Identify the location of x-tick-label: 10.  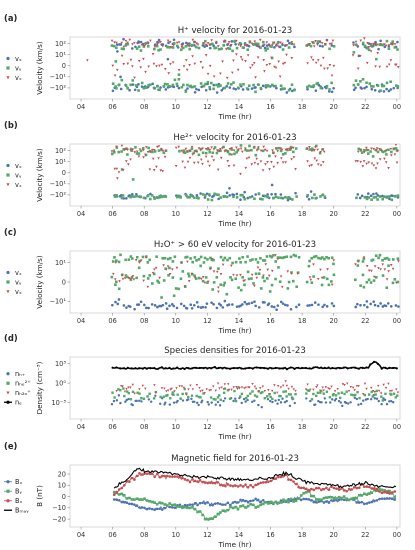
(176, 427).